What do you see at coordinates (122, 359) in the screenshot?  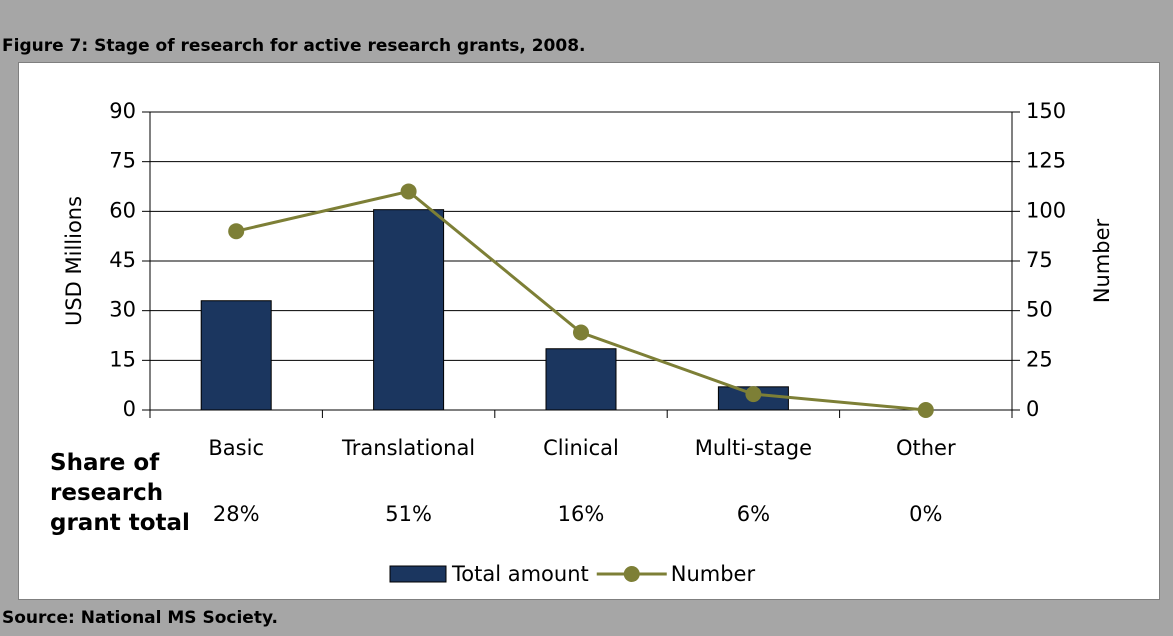 I see `y-tick-label: 15` at bounding box center [122, 359].